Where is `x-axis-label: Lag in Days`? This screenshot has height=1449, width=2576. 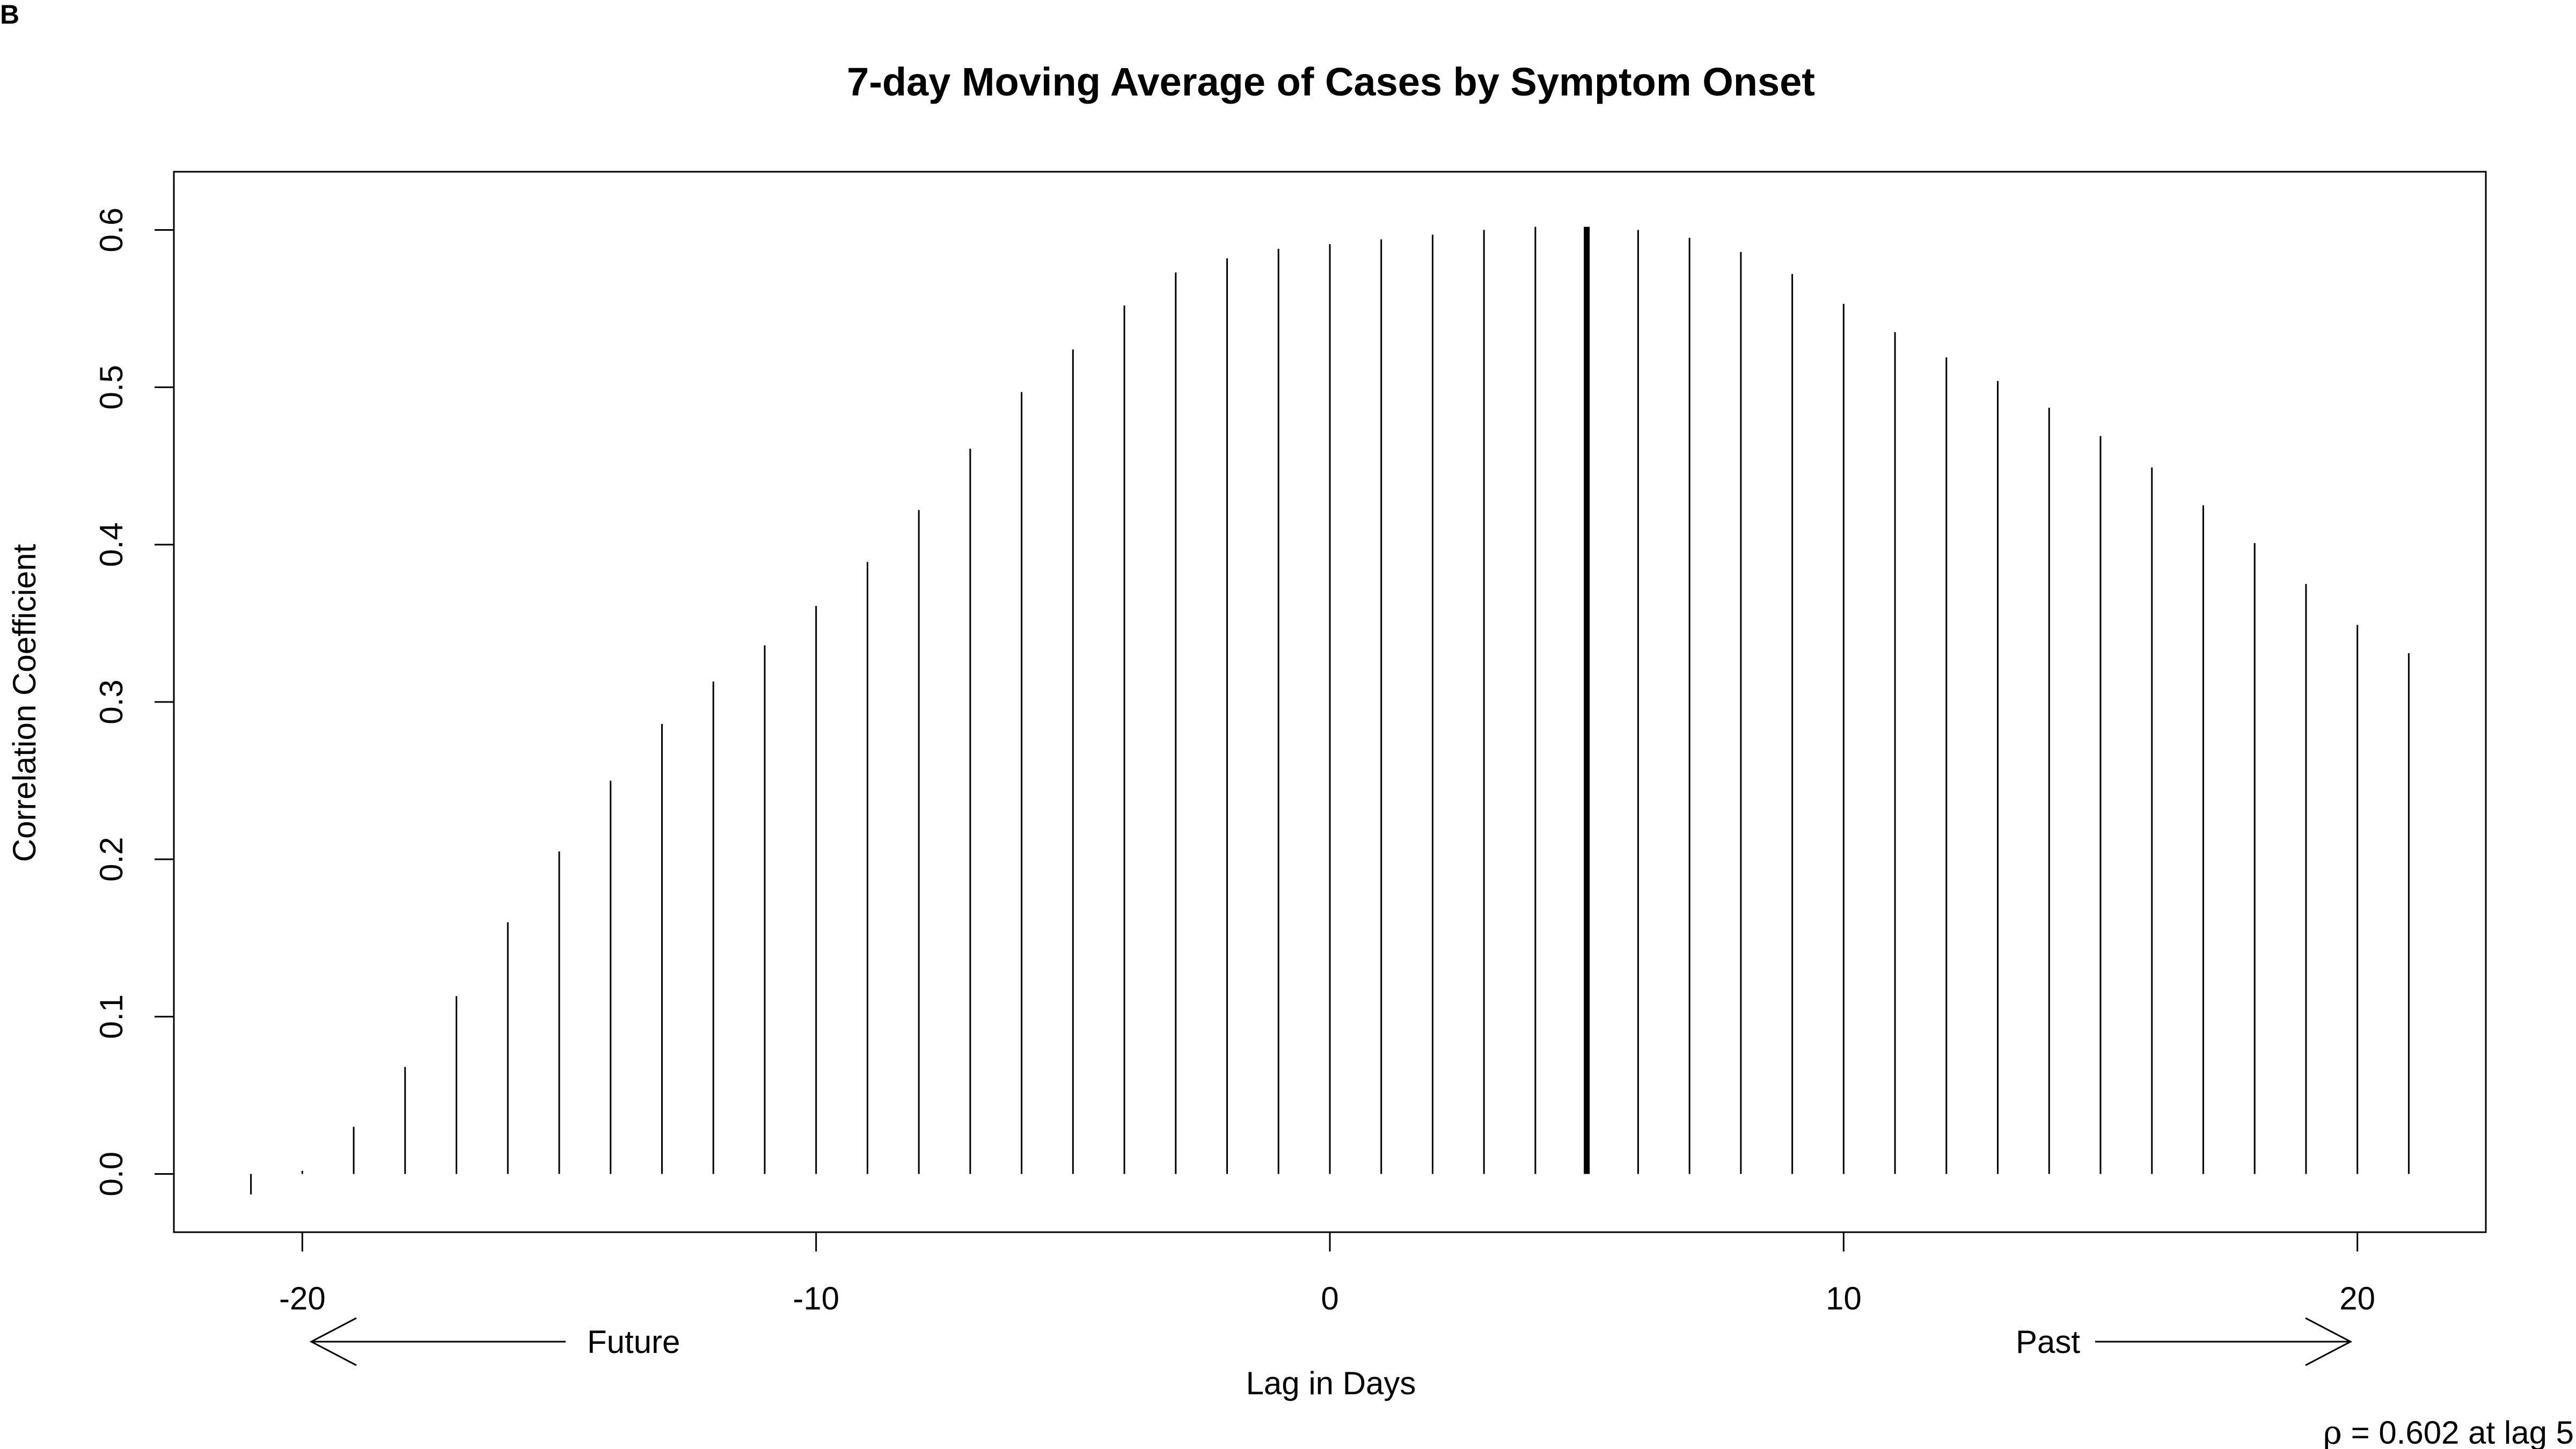 x-axis-label: Lag in Days is located at coordinates (1331, 1383).